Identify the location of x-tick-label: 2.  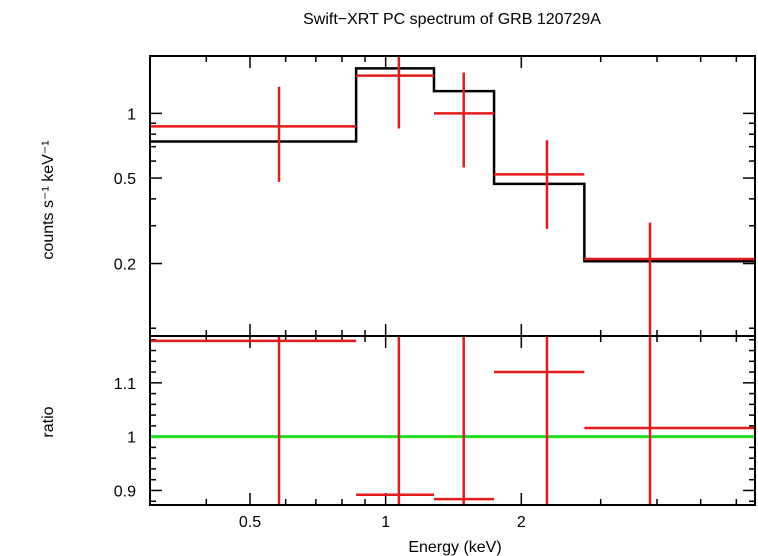
(521, 522).